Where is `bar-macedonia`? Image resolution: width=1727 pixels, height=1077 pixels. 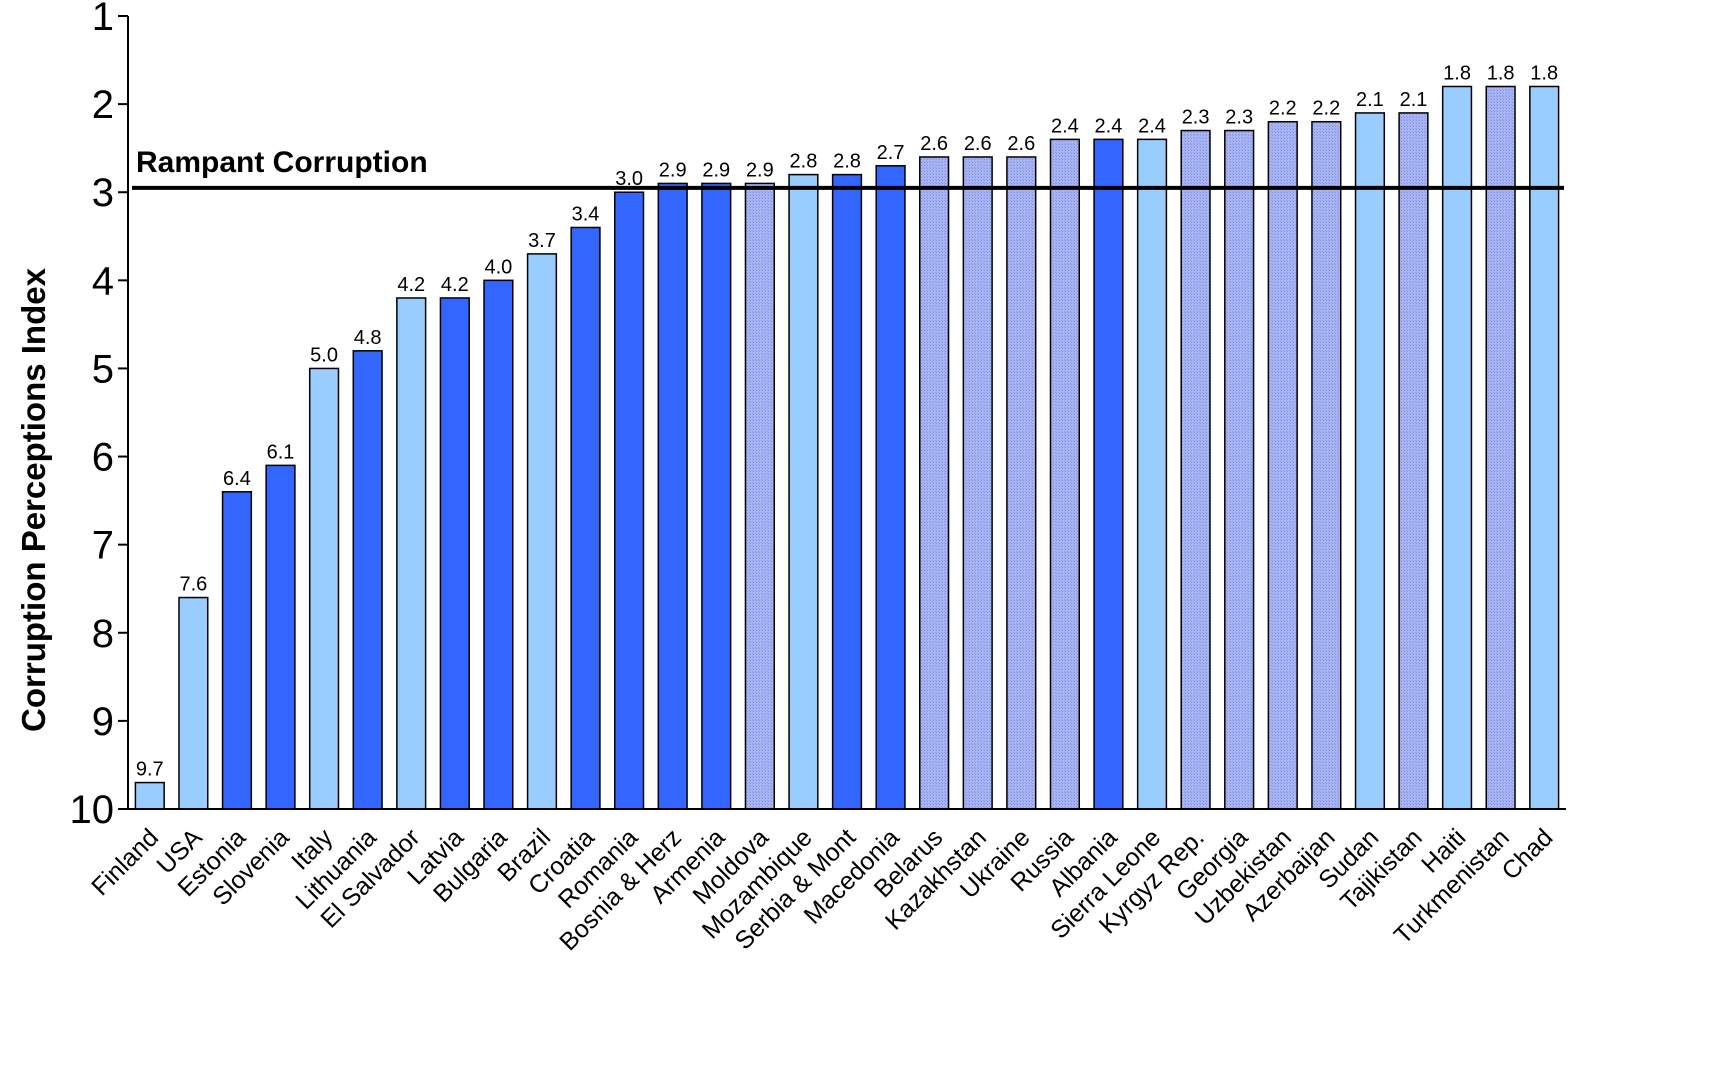 bar-macedonia is located at coordinates (890, 487).